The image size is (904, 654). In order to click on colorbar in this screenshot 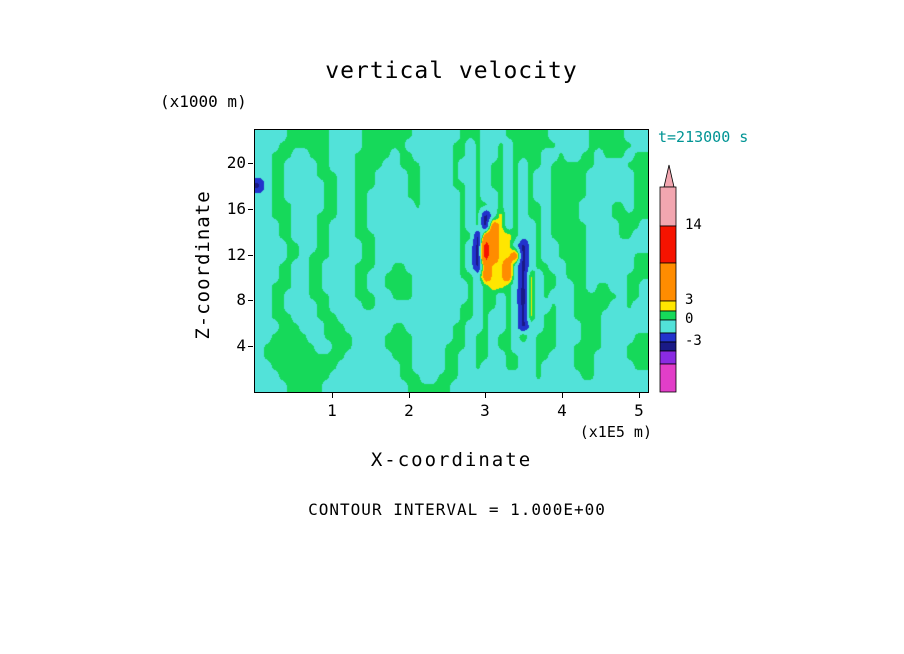, I will do `click(669, 280)`.